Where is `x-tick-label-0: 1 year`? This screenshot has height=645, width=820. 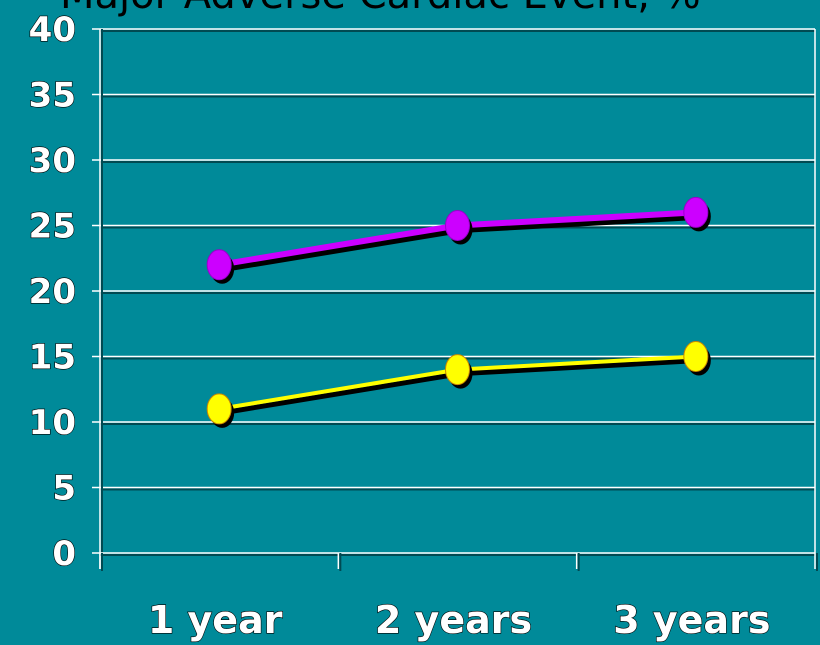
x-tick-label-0: 1 year is located at coordinates (215, 620).